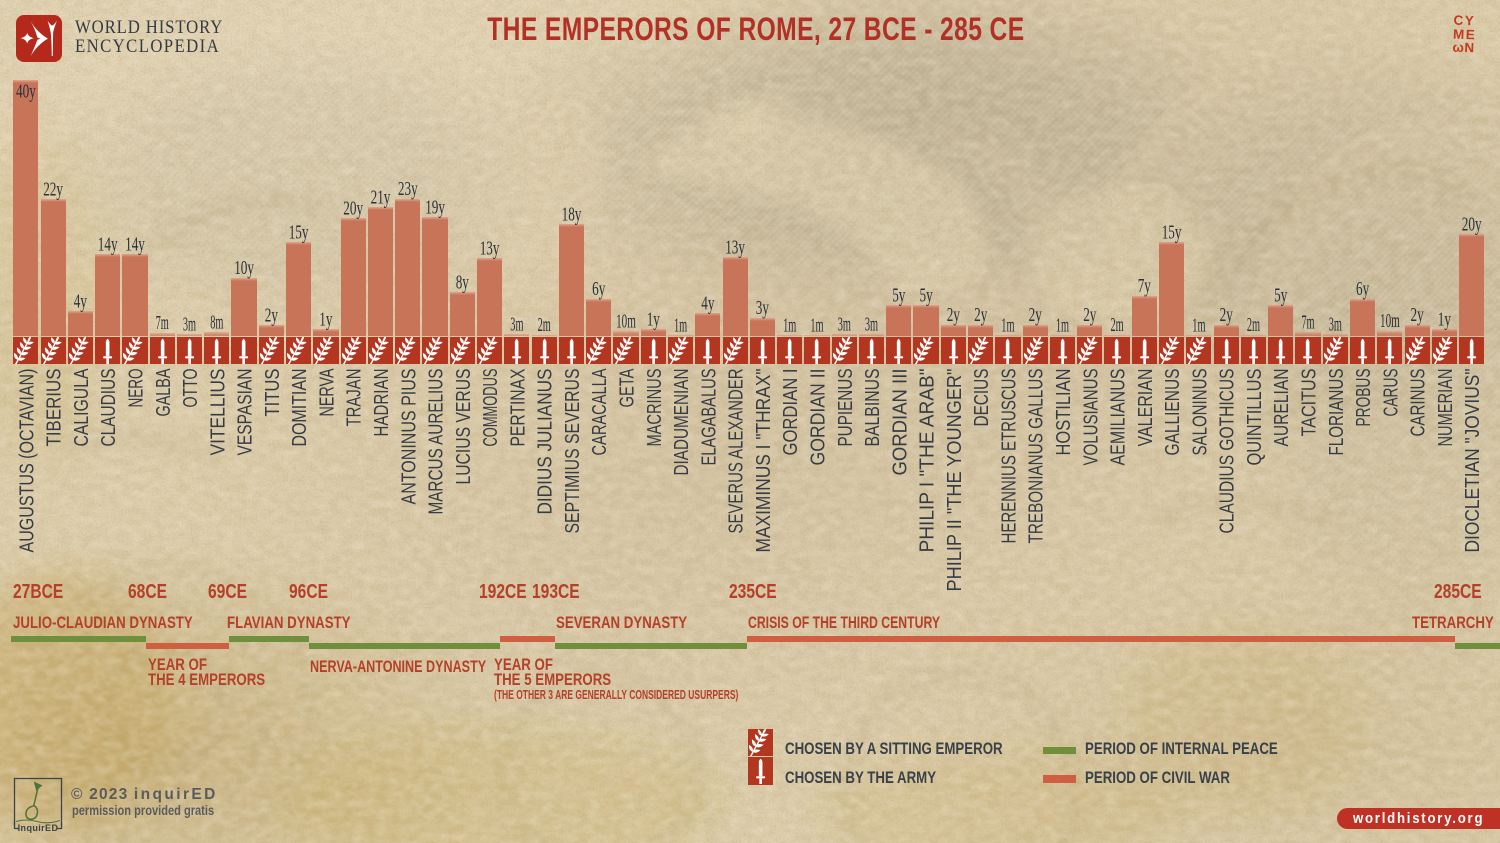  What do you see at coordinates (164, 392) in the screenshot?
I see `svg-text: GALBA` at bounding box center [164, 392].